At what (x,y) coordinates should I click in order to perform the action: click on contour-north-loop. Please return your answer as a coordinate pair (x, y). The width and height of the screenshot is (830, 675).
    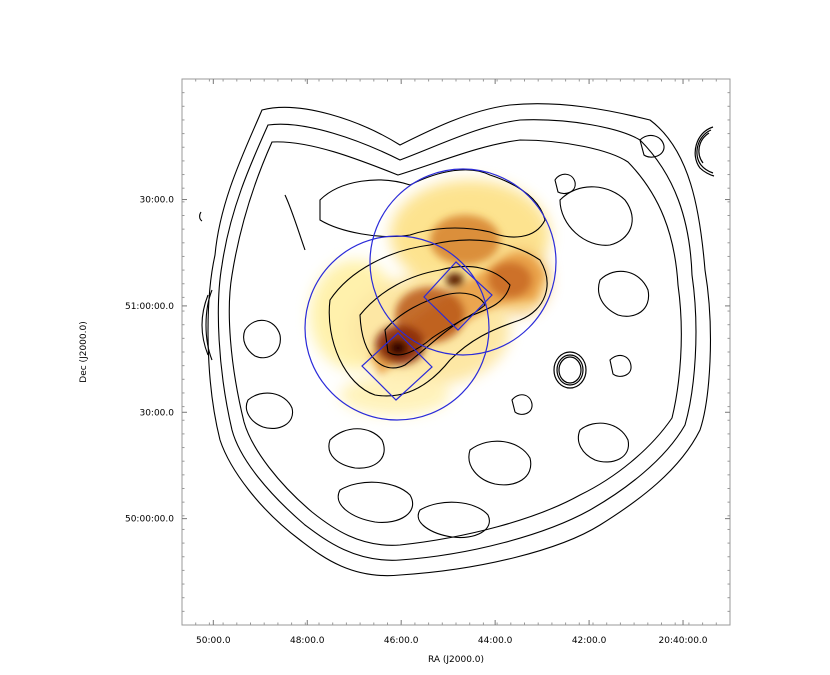
    Looking at the image, I should click on (295, 222).